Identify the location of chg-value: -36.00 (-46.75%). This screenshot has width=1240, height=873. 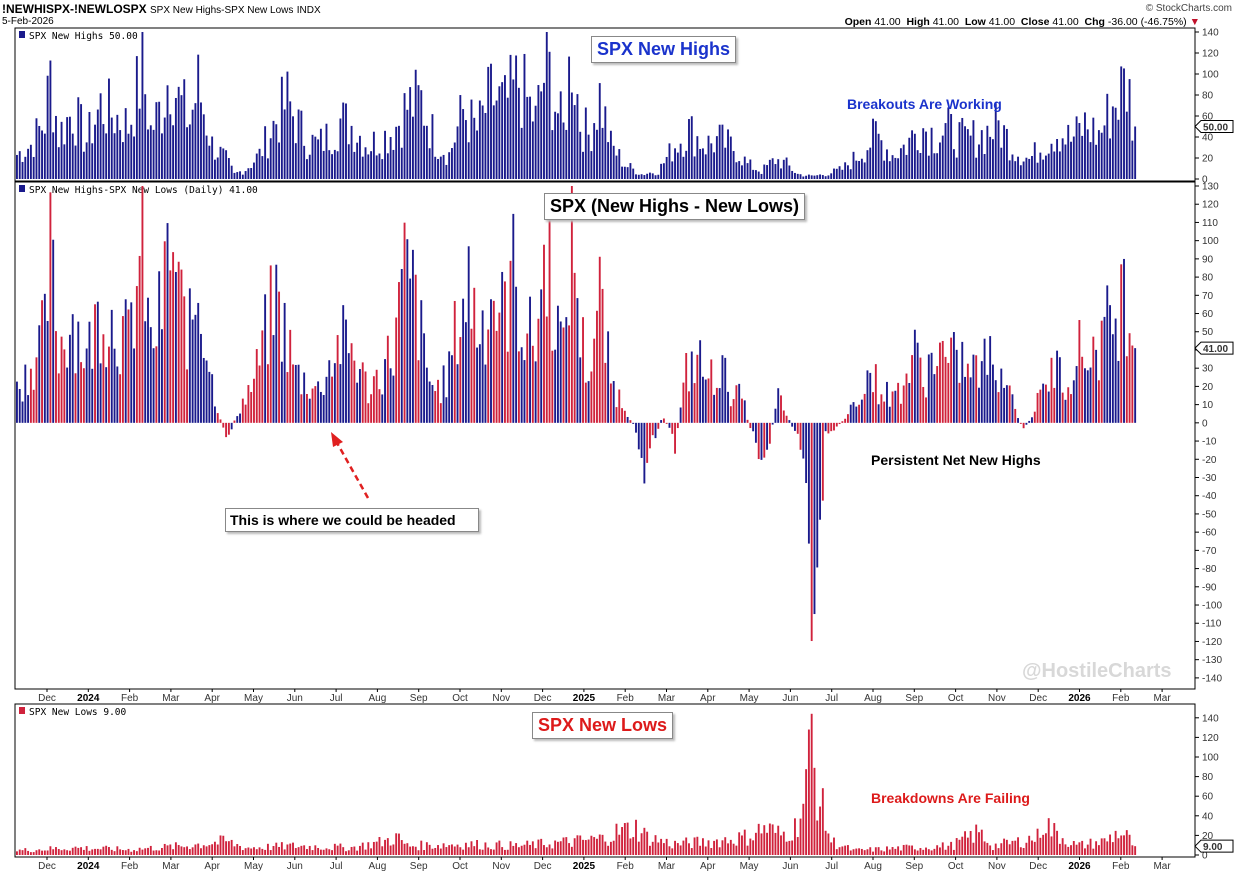
(1147, 22).